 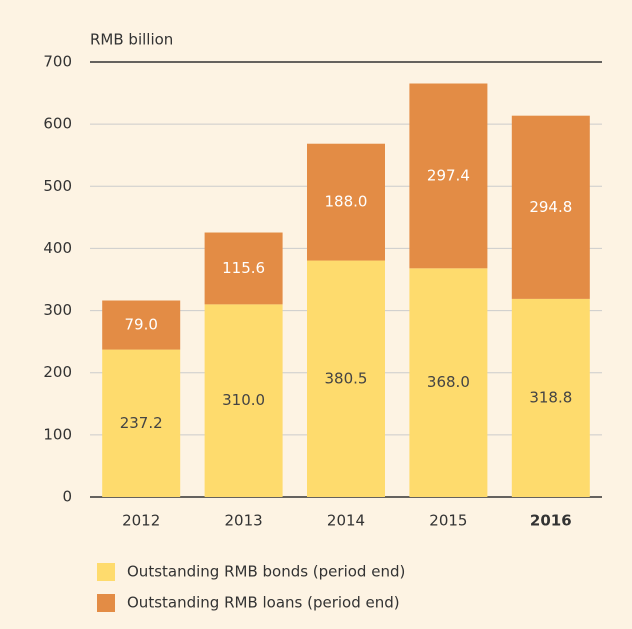 I want to click on y-tick-label: 600, so click(x=57, y=124).